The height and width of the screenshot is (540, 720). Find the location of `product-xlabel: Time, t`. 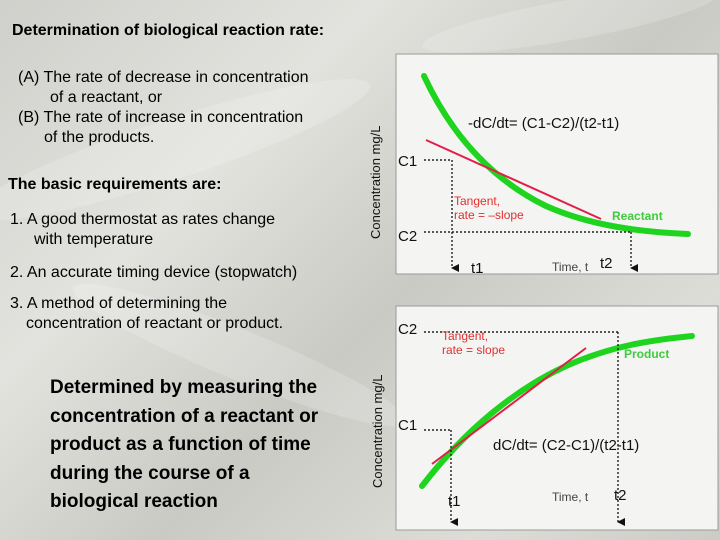

product-xlabel: Time, t is located at coordinates (570, 497).